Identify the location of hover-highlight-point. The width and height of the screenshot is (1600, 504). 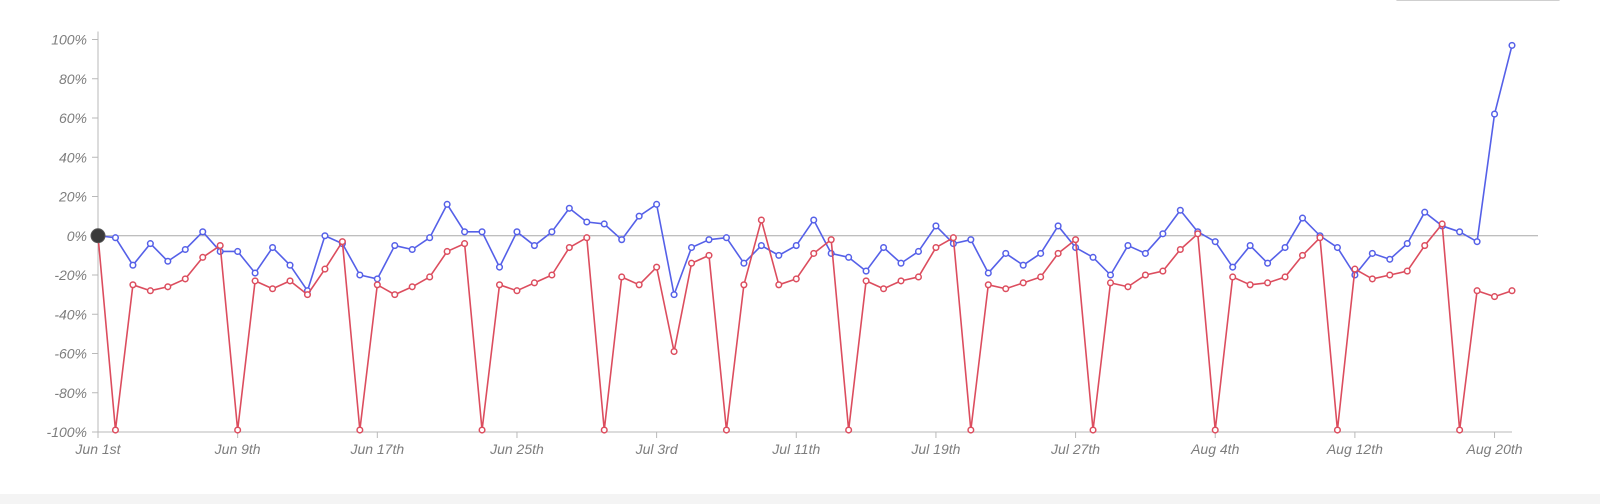
(98, 236).